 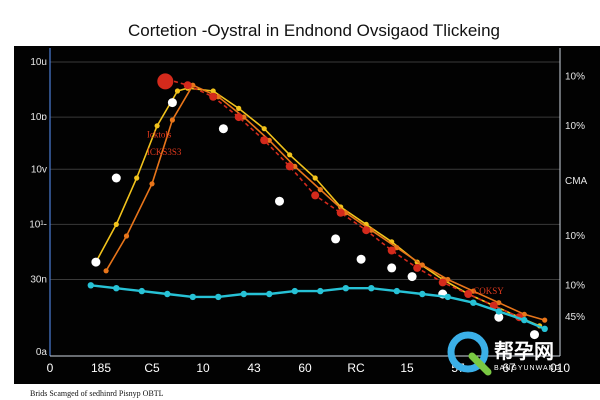 I want to click on x-tick-label: 15, so click(x=407, y=368).